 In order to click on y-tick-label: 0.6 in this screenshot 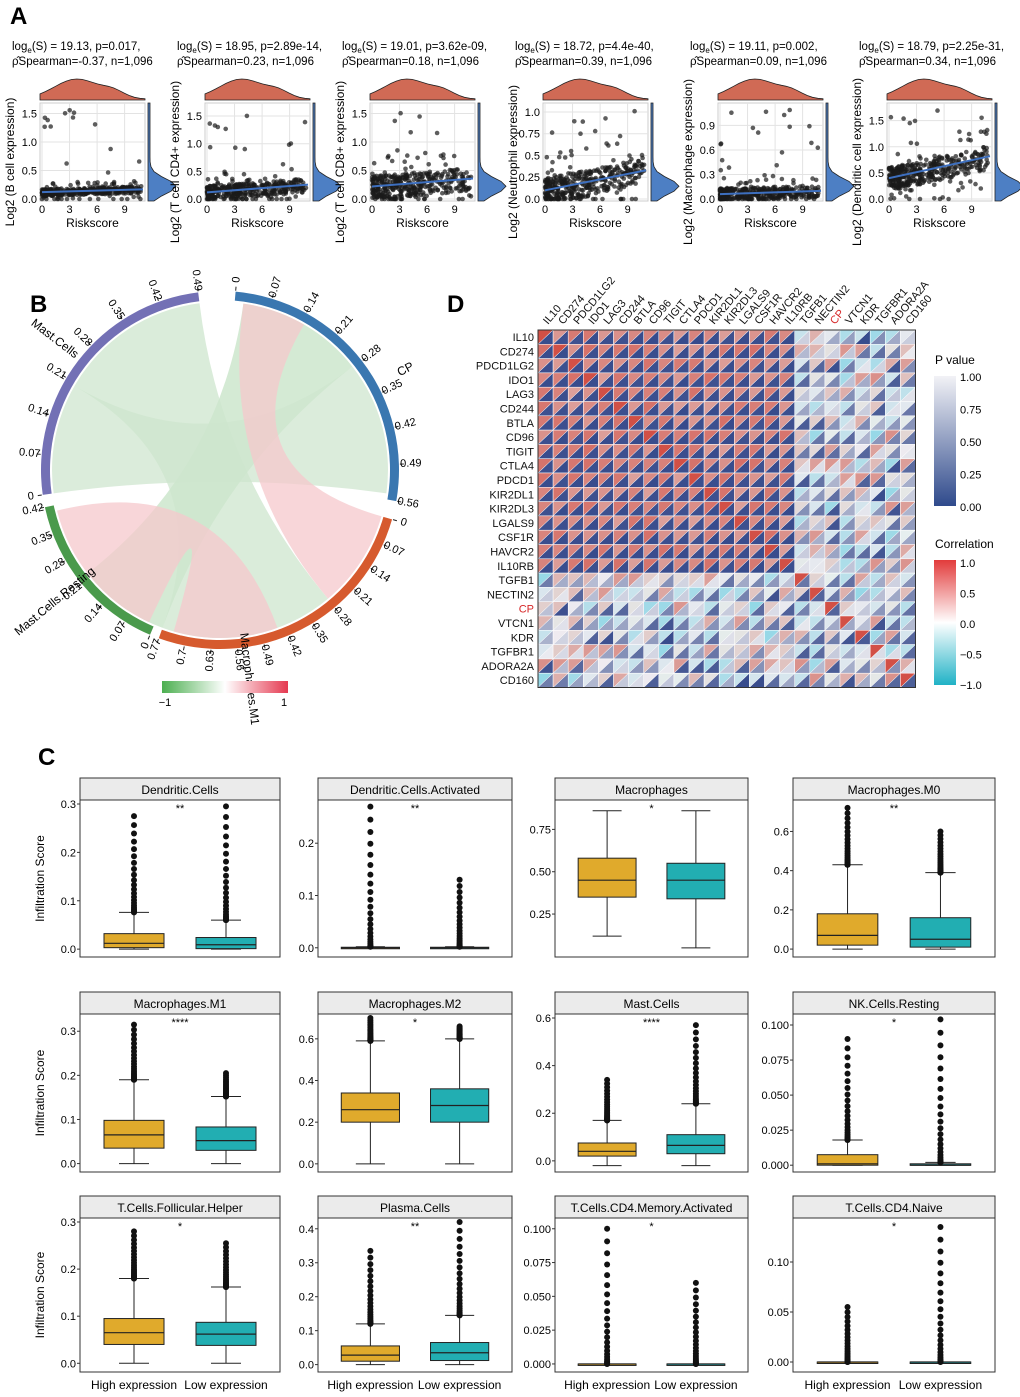, I will do `click(543, 1019)`.